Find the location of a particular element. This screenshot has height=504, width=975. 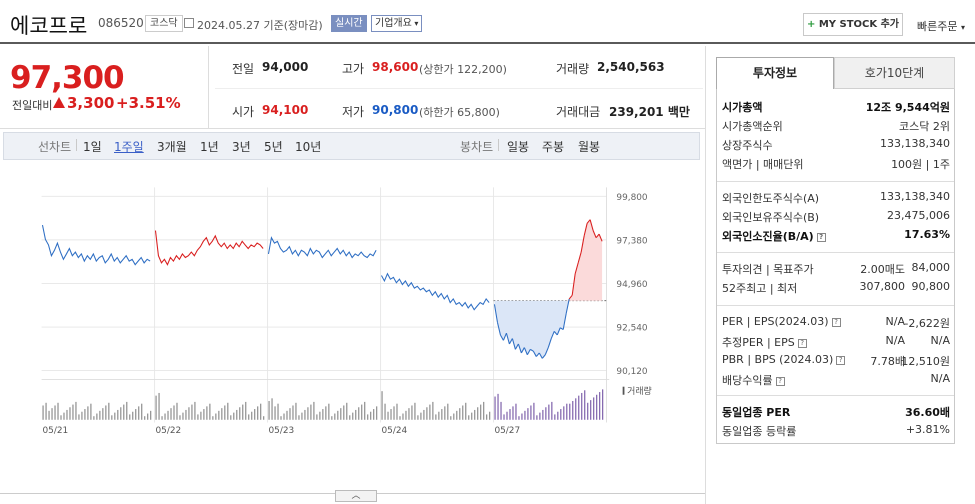

period-option: 1일 is located at coordinates (92, 147).